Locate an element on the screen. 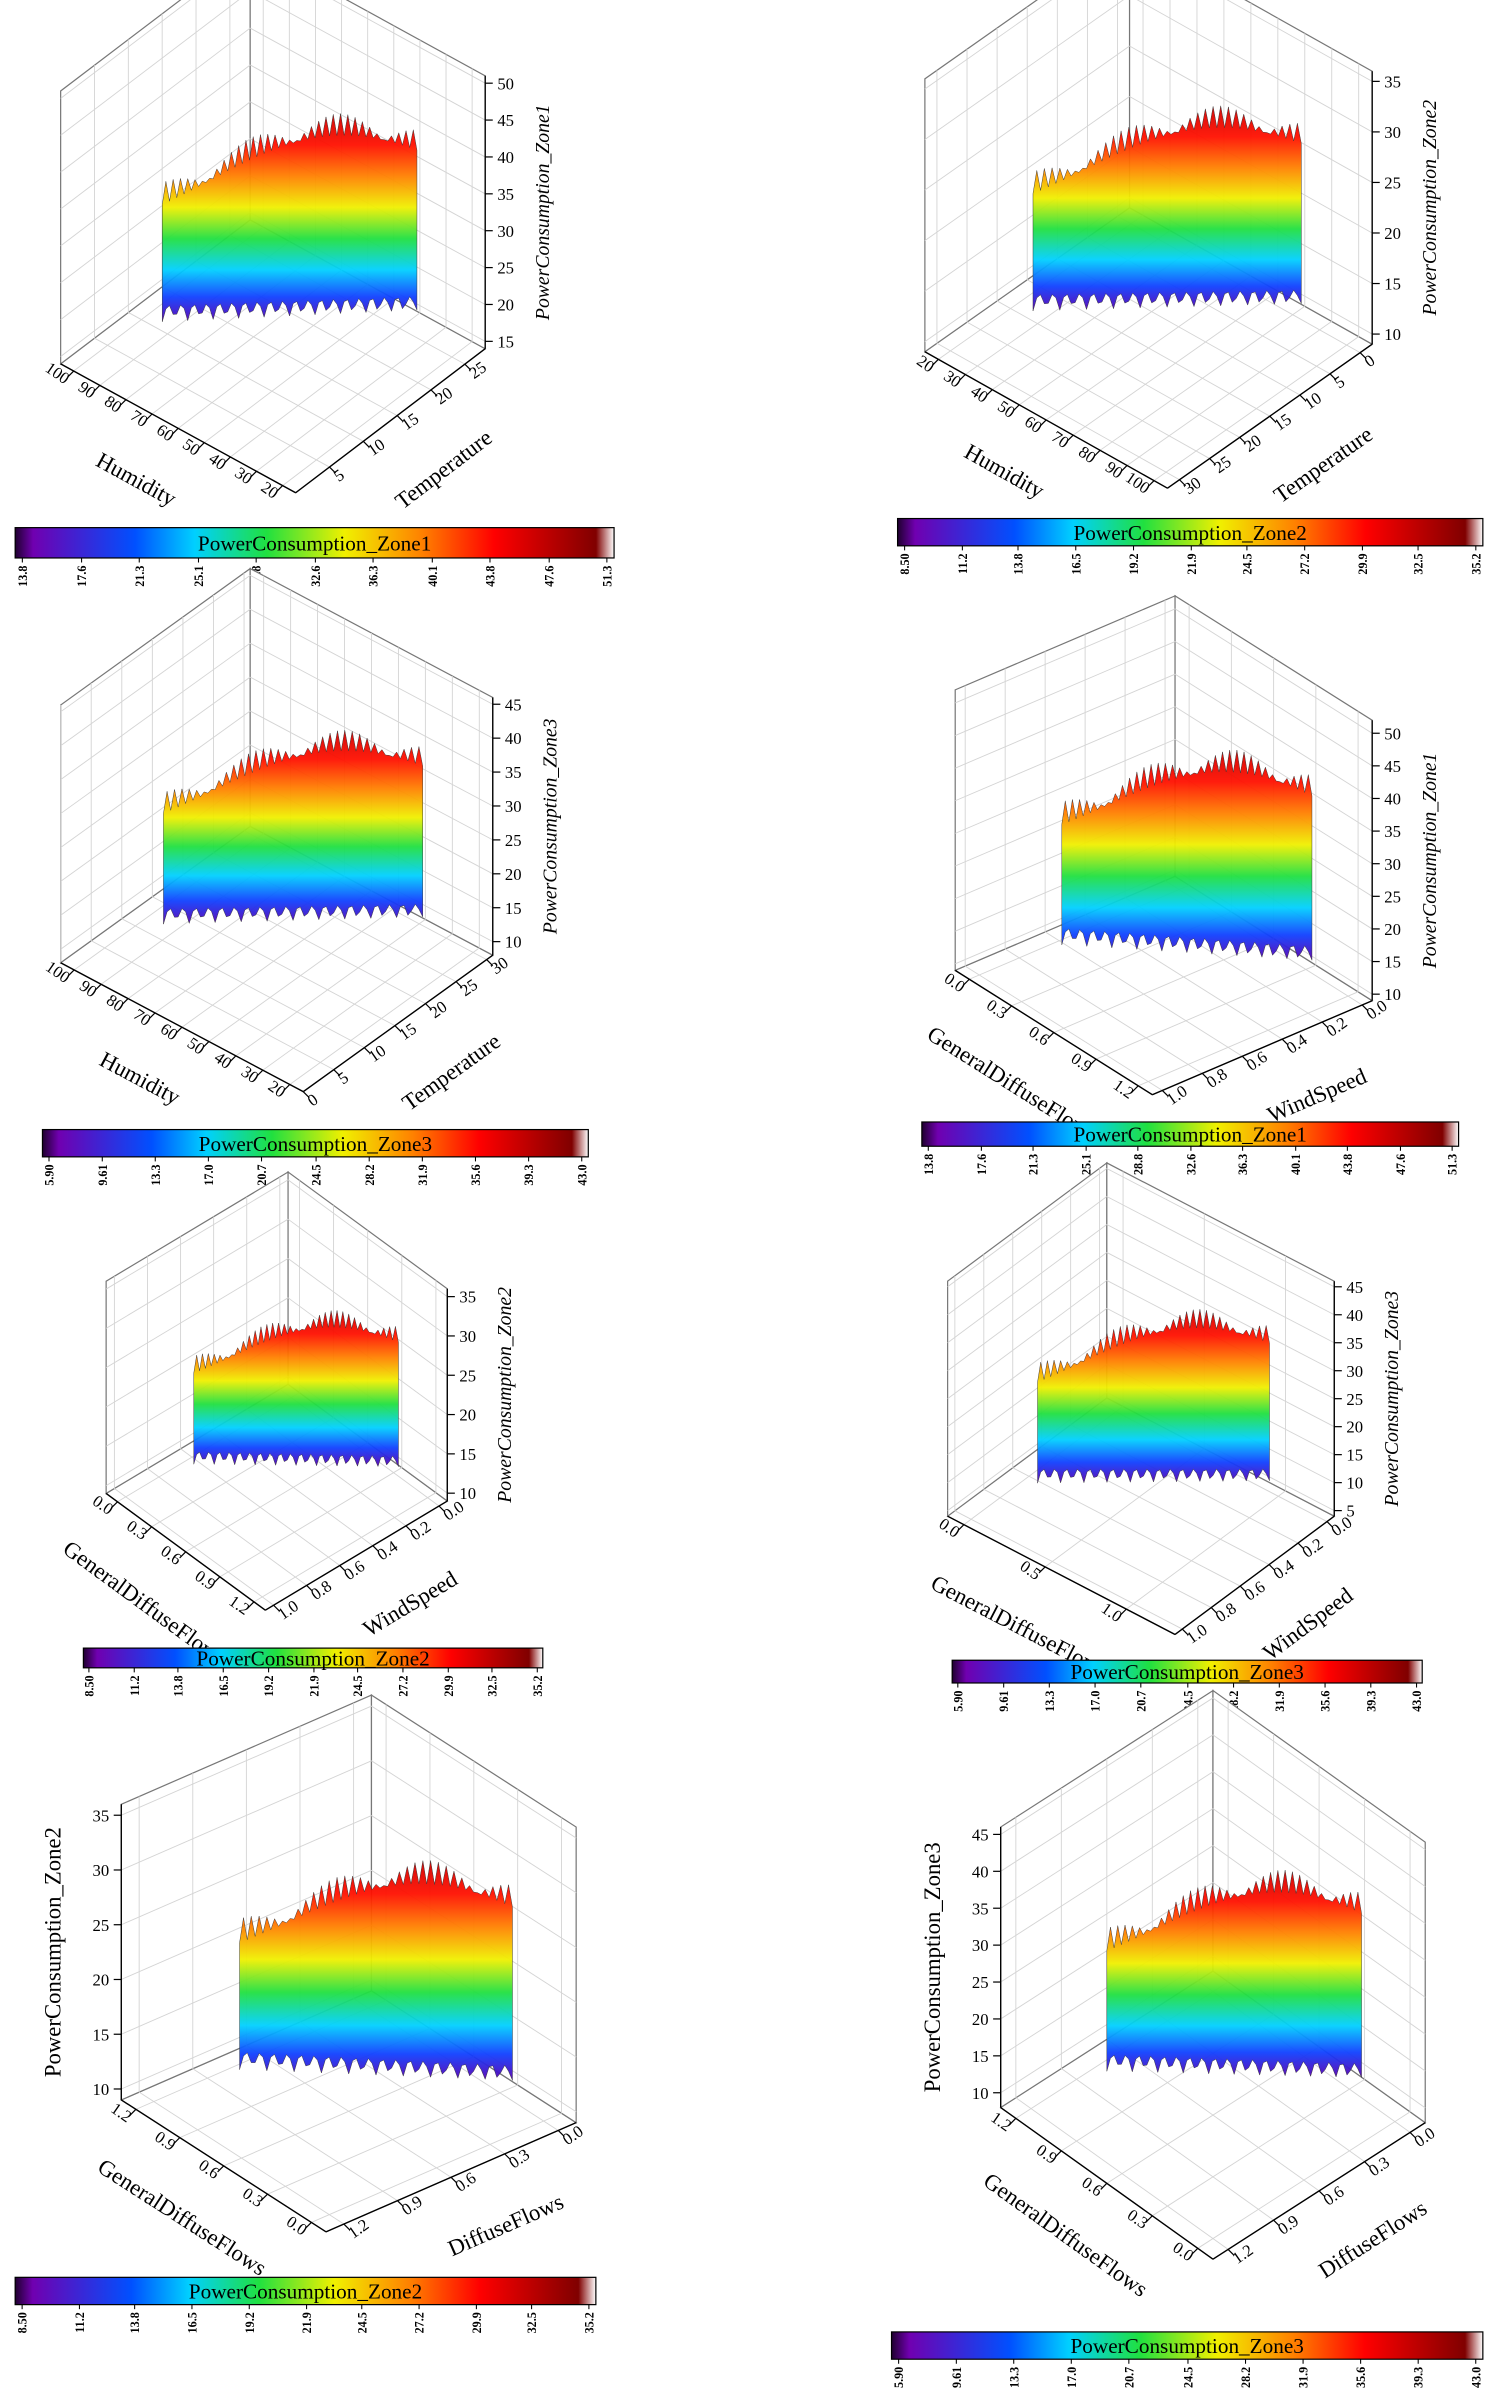 The image size is (1501, 2400). z-tick-label: 40 is located at coordinates (513, 738).